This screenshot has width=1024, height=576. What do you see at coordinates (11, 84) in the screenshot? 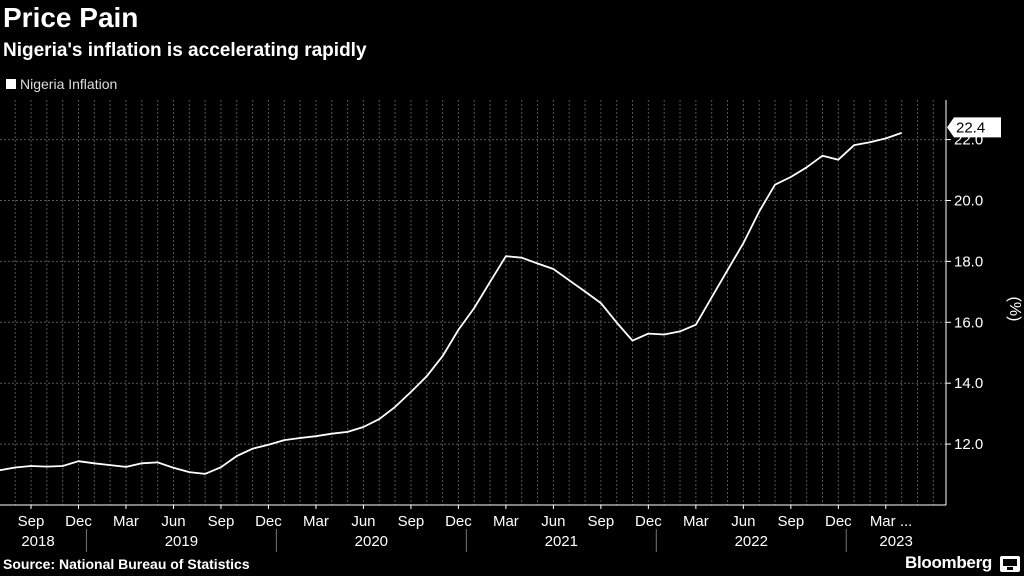
I see `legend-swatch` at bounding box center [11, 84].